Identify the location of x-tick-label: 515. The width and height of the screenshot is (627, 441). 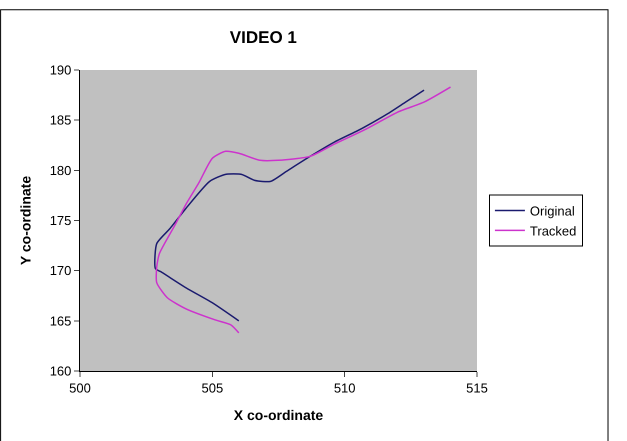
(477, 388).